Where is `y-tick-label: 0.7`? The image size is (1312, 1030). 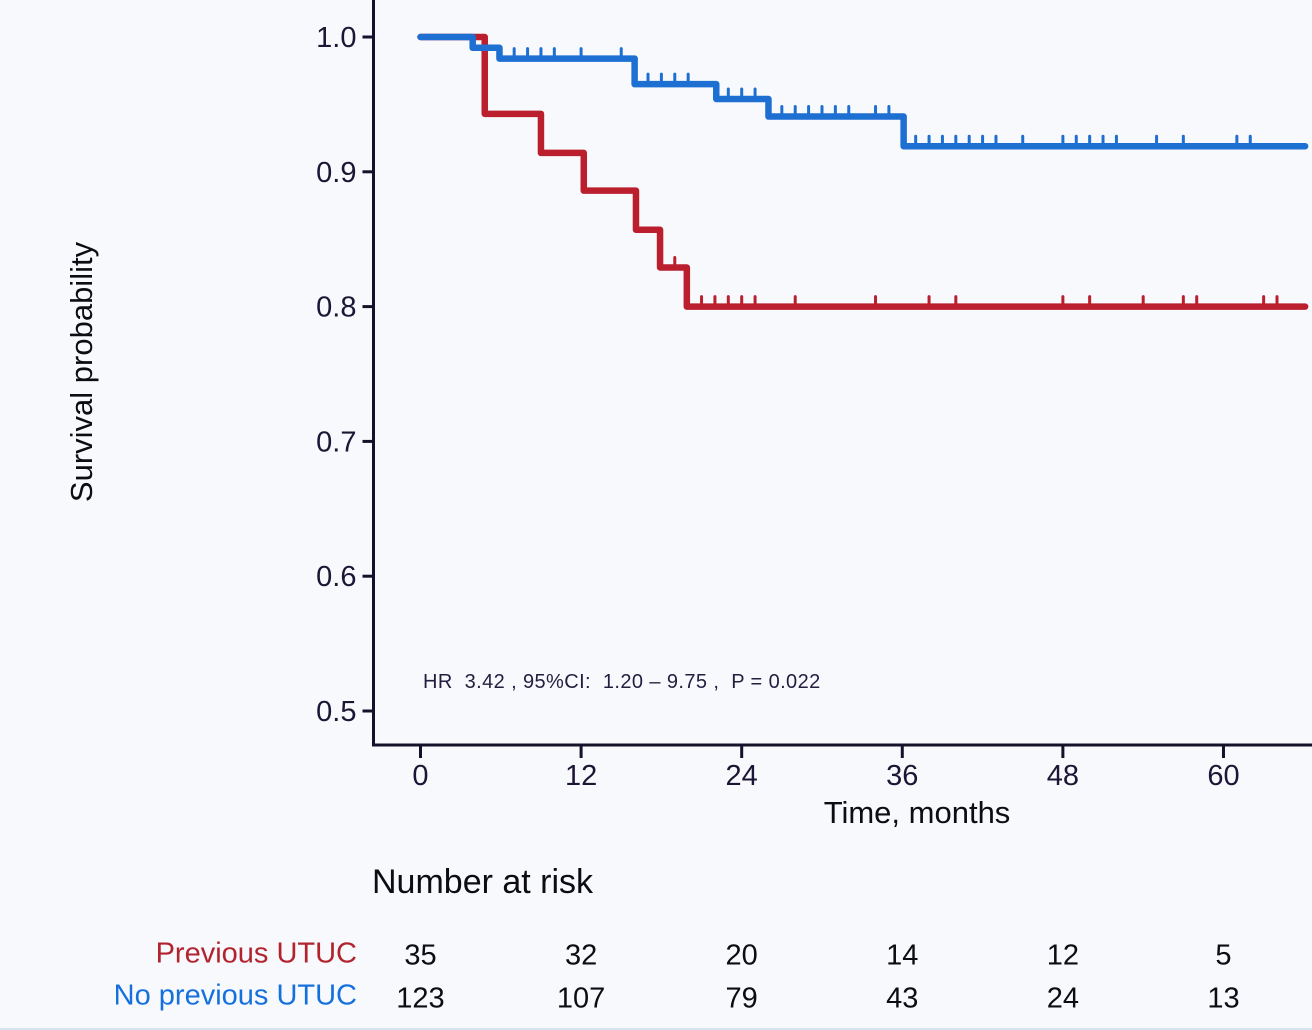
y-tick-label: 0.7 is located at coordinates (336, 442).